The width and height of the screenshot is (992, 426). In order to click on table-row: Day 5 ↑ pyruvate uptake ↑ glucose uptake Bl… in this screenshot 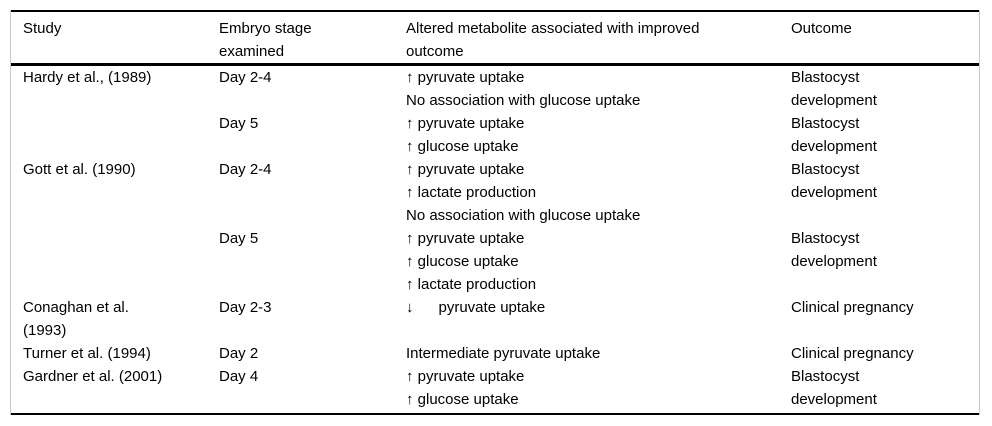, I will do `click(495, 135)`.